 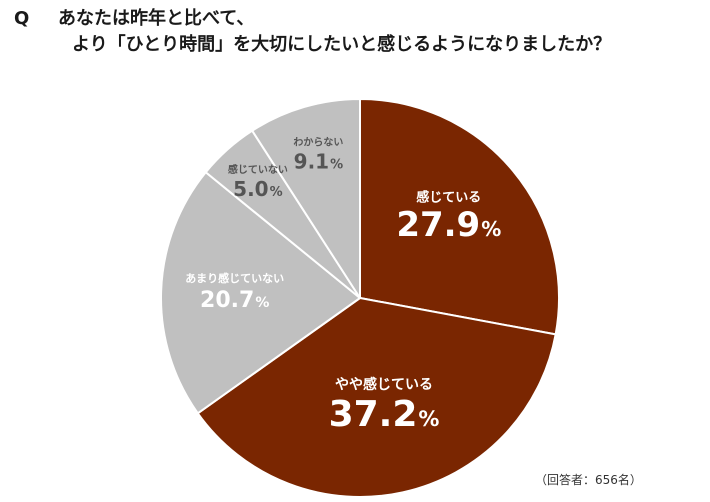 I want to click on slice-value-1: 27.9%, so click(x=448, y=225).